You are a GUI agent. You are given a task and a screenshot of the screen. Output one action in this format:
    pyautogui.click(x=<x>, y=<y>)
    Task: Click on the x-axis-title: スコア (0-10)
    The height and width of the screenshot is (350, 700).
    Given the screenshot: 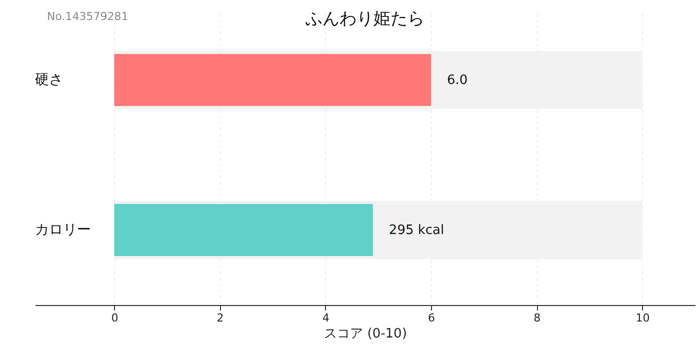 What is the action you would take?
    pyautogui.click(x=365, y=334)
    